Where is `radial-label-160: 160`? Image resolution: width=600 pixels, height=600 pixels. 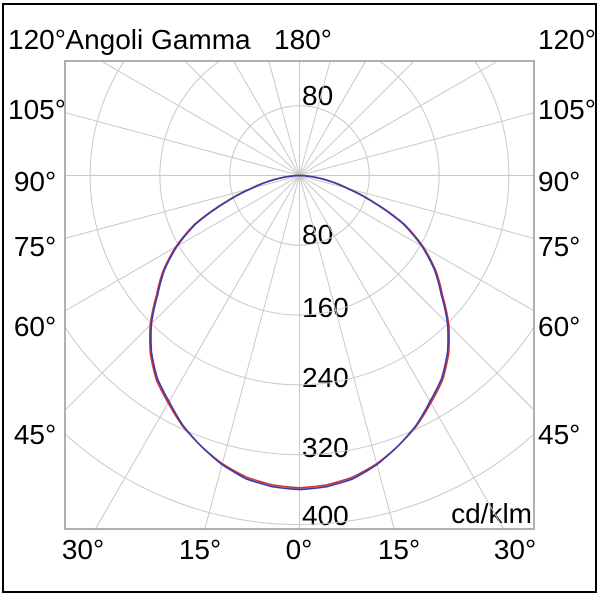
radial-label-160: 160 is located at coordinates (325, 307).